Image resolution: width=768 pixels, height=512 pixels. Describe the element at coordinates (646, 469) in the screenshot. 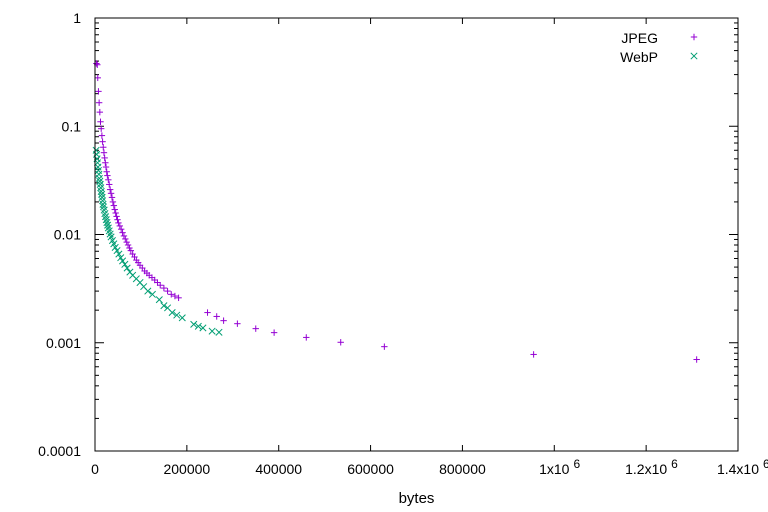

I see `x-tick-label: 1.2x10` at that location.